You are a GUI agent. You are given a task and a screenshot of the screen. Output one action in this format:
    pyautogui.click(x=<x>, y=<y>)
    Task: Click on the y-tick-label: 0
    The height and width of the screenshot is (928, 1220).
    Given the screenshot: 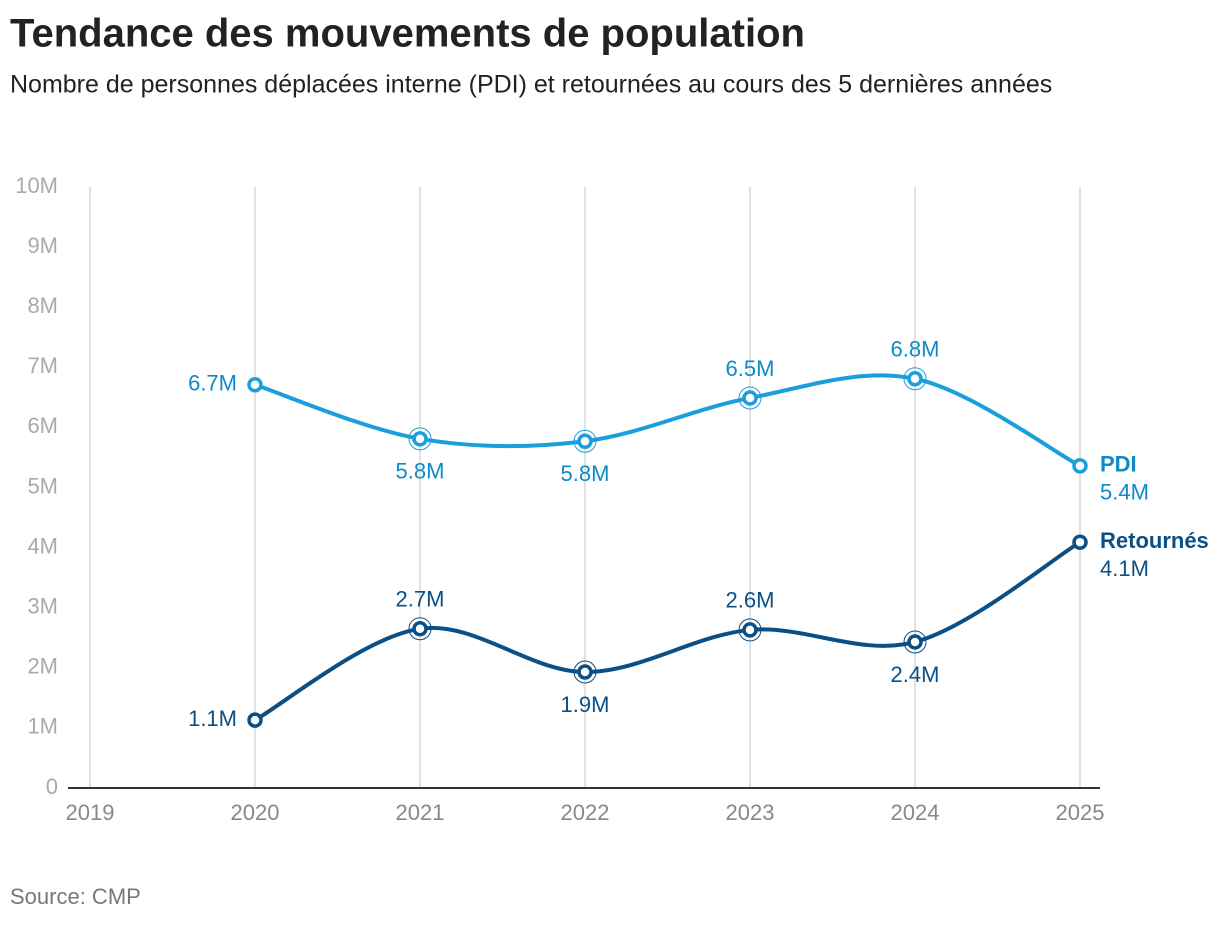 What is the action you would take?
    pyautogui.click(x=52, y=786)
    